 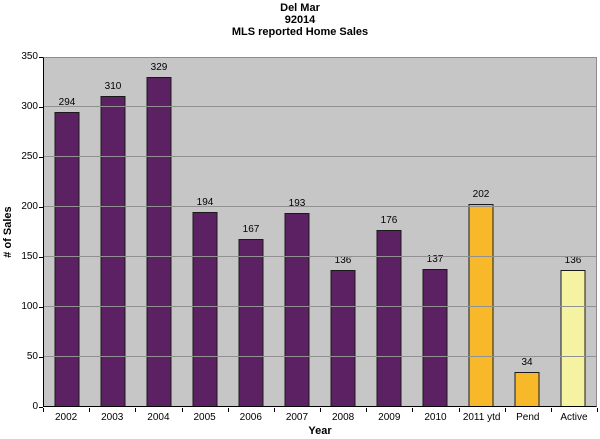 What do you see at coordinates (389, 417) in the screenshot?
I see `x-tick-label-2009: 2009` at bounding box center [389, 417].